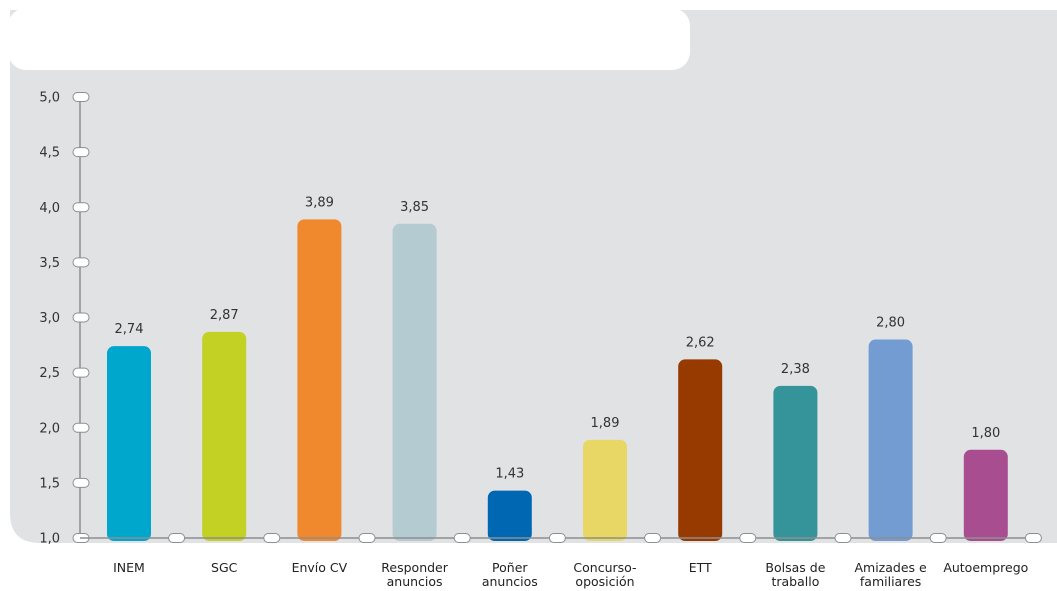 The image size is (1057, 591). I want to click on bar-value-label: 1,89, so click(605, 423).